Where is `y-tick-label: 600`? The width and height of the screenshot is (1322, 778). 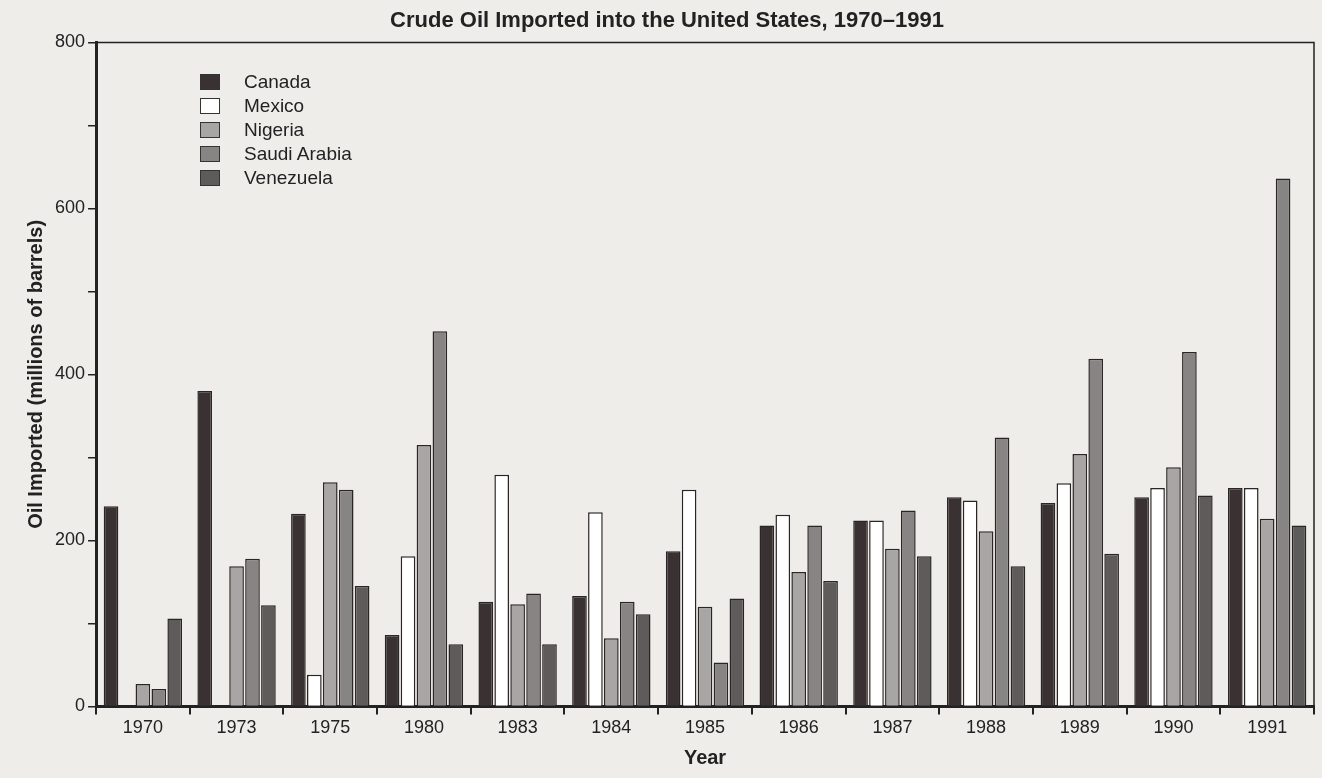 y-tick-label: 600 is located at coordinates (70, 207).